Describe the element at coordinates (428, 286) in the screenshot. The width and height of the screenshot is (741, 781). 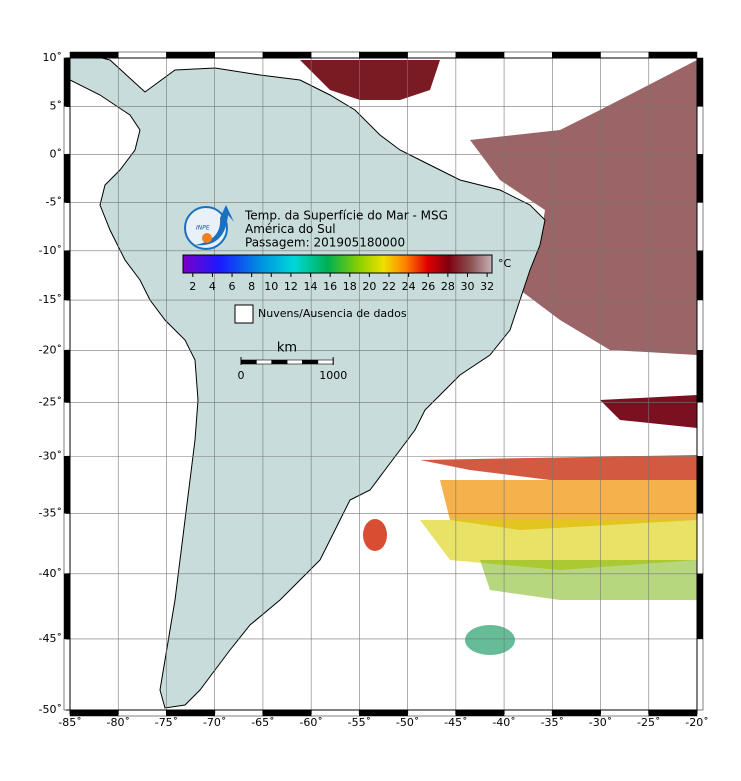
I see `colorbar-tick-label: 26` at that location.